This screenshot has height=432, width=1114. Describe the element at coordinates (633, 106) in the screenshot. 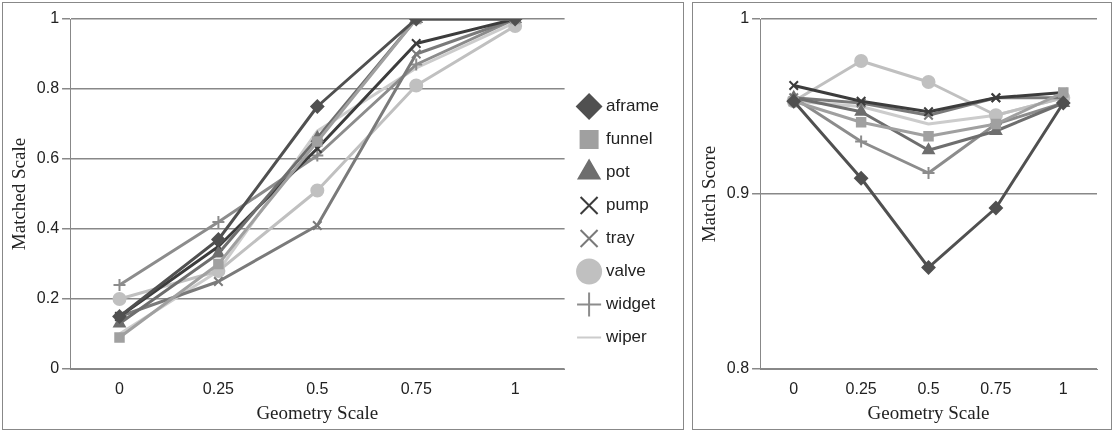

I see `legend-label: aframe` at that location.